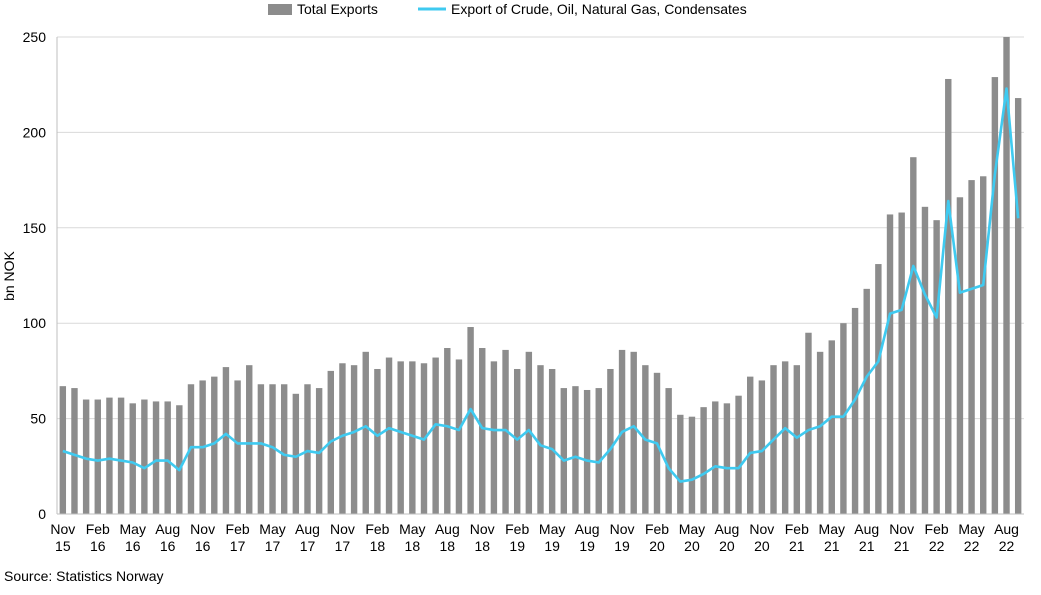 Image resolution: width=1041 pixels, height=595 pixels. I want to click on legend-label-total-exports: Total Exports, so click(337, 9).